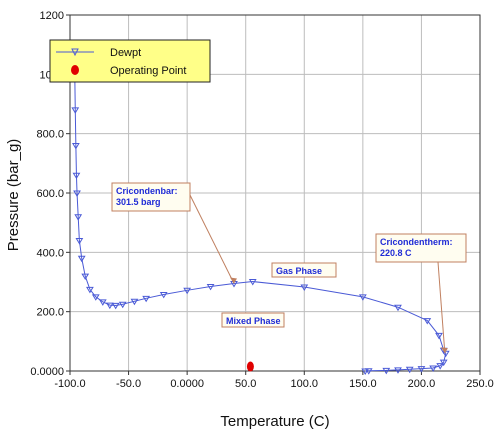 The width and height of the screenshot is (500, 436). Describe the element at coordinates (416, 242) in the screenshot. I see `annotation-text-cricondentherm: Cricondentherm:` at that location.